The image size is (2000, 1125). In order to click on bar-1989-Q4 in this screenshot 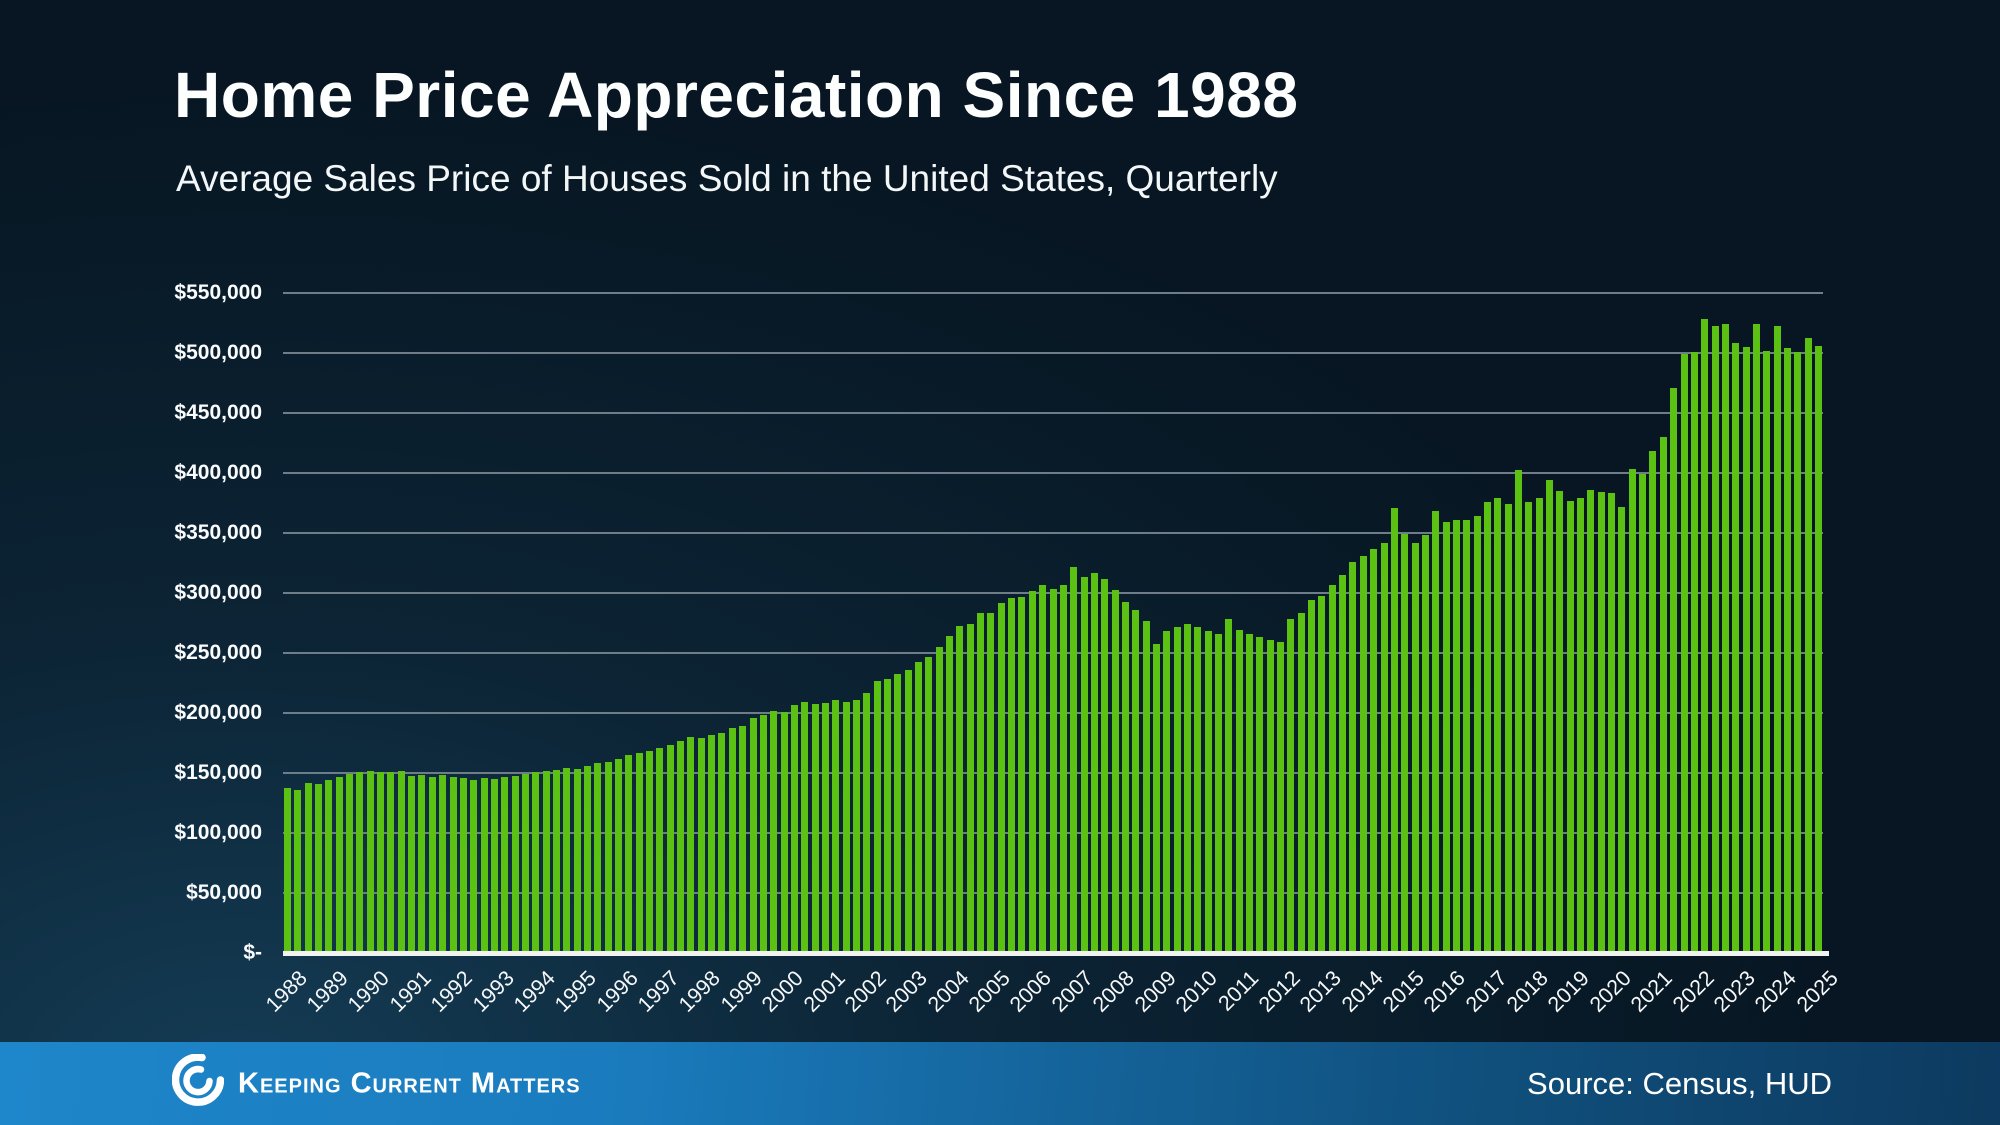, I will do `click(360, 862)`.